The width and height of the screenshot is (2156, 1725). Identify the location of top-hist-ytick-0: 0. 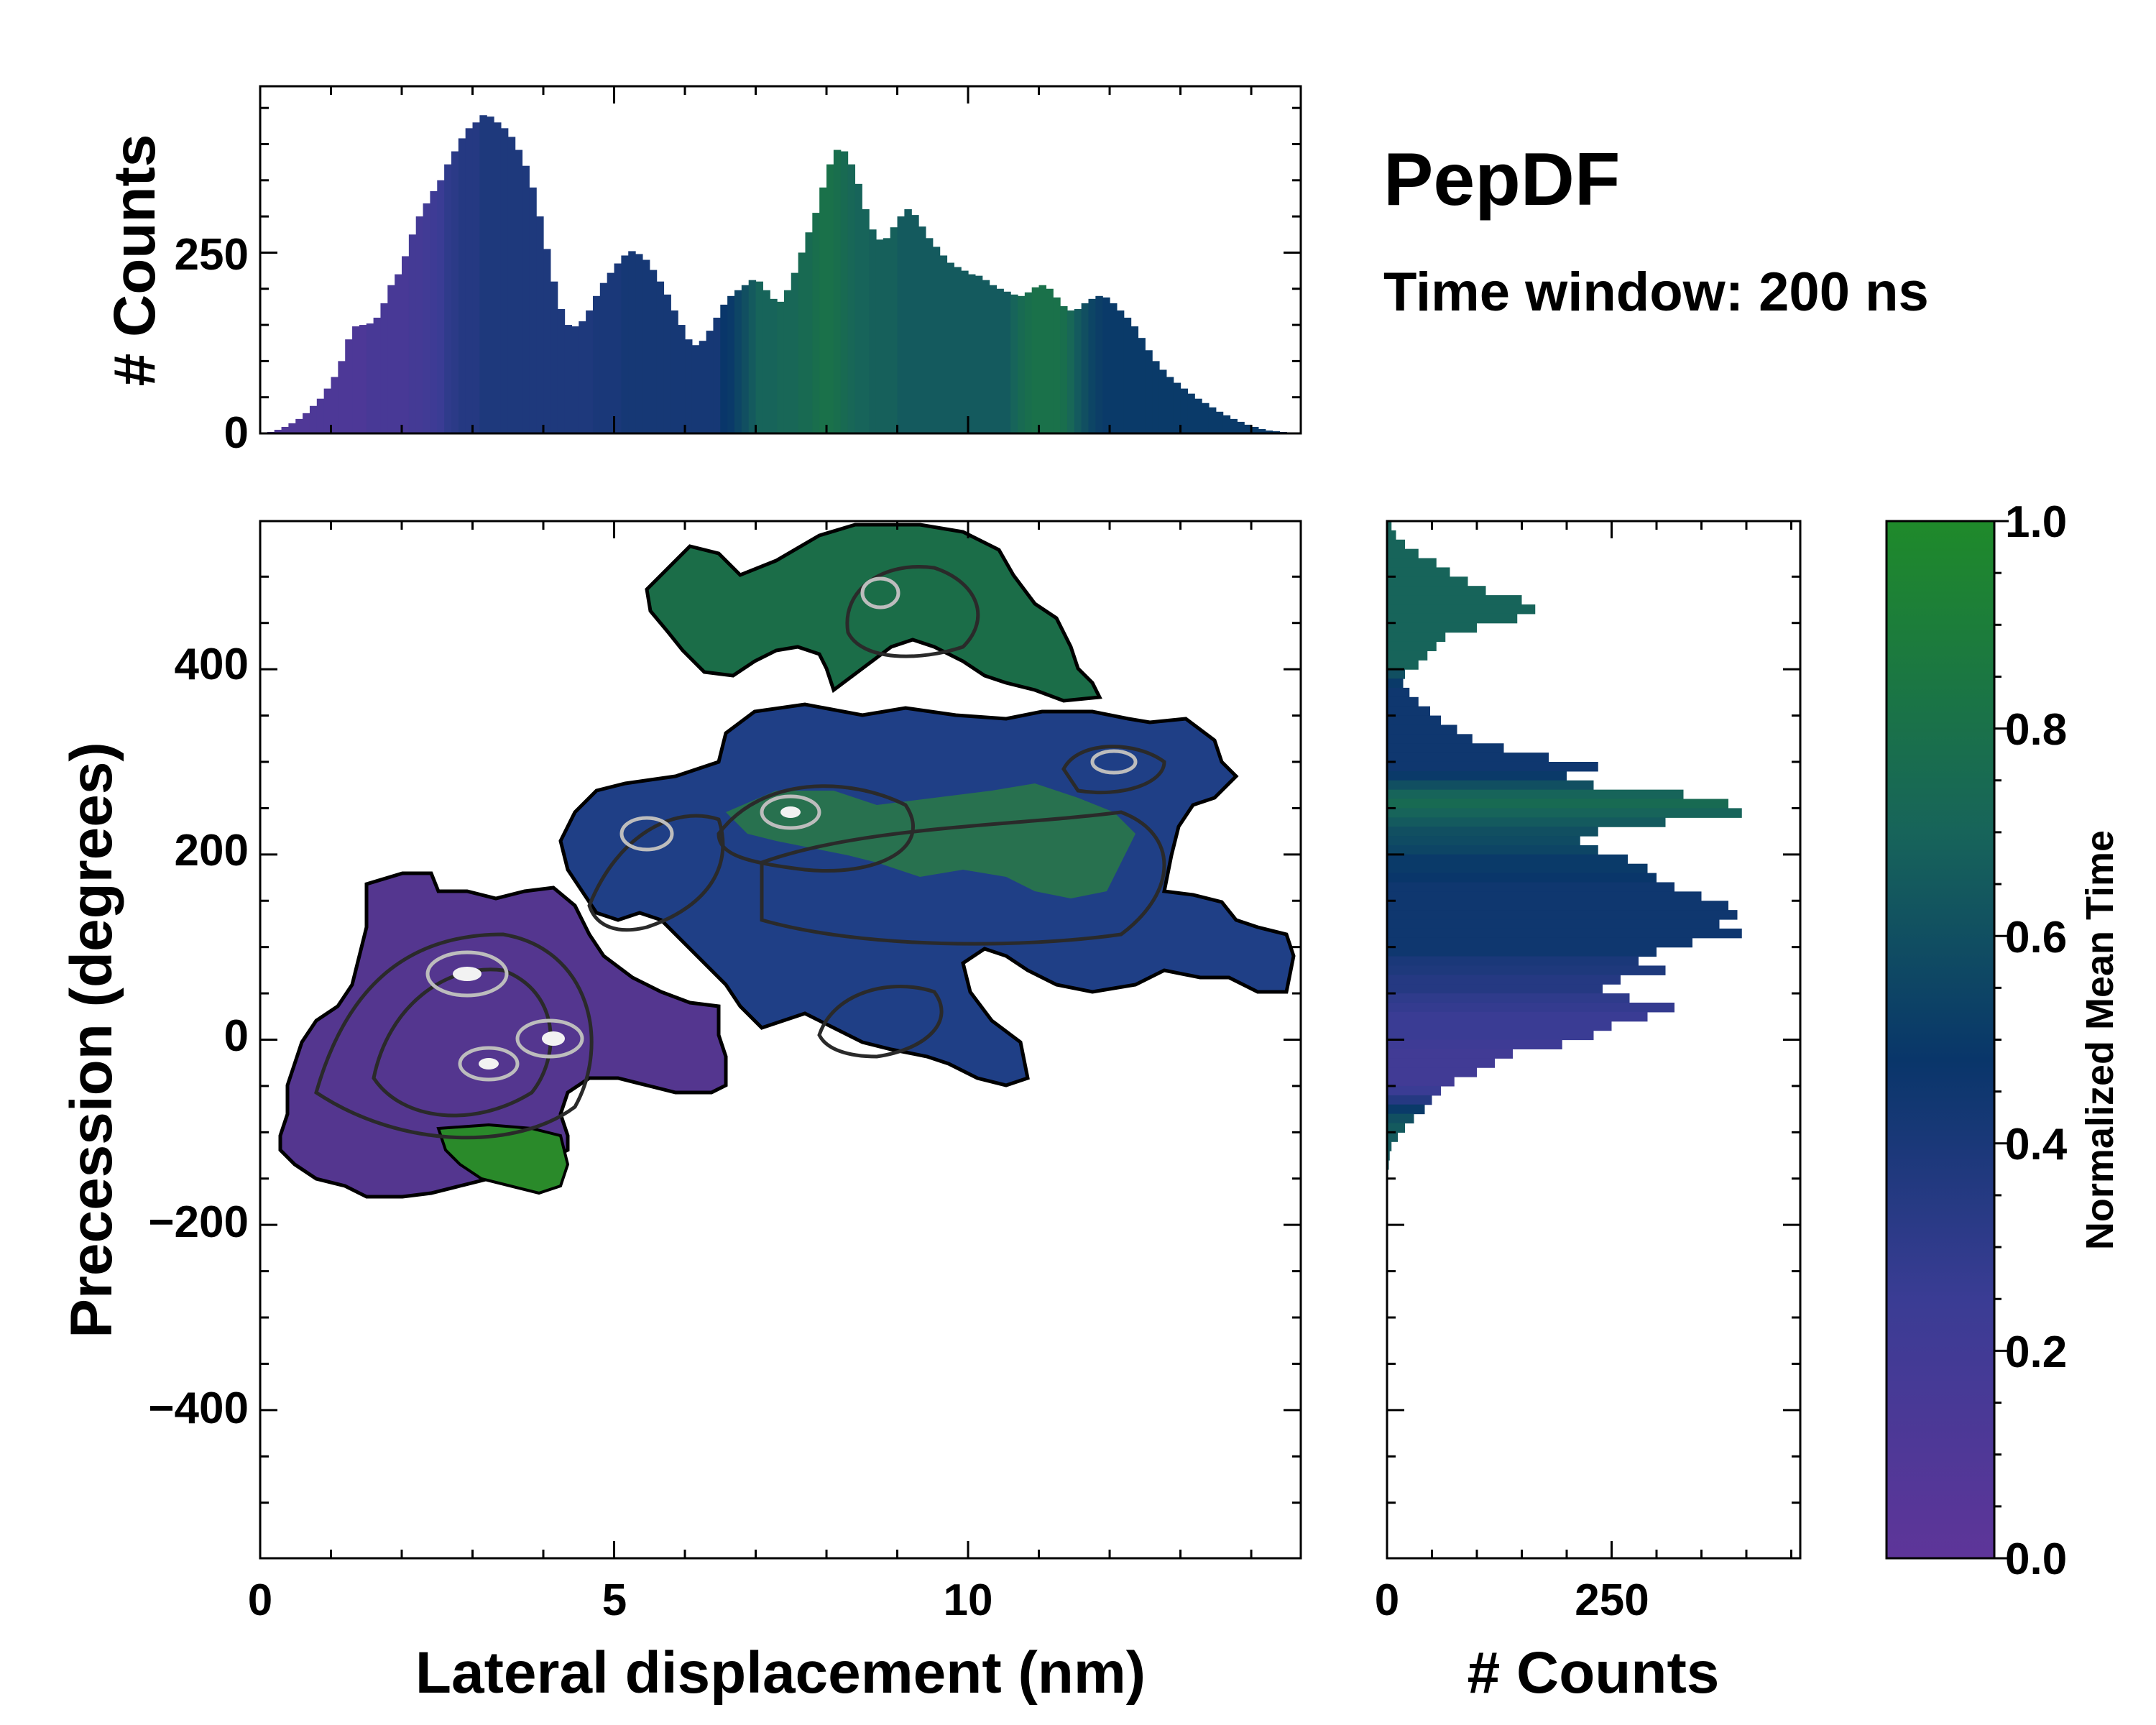
(237, 433).